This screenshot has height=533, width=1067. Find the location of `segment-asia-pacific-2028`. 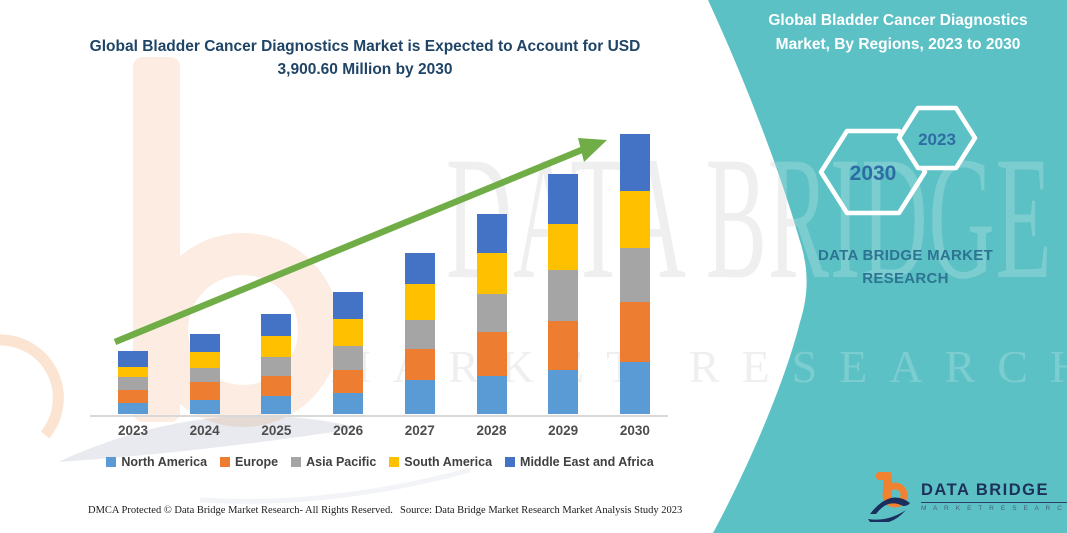

segment-asia-pacific-2028 is located at coordinates (491, 313).